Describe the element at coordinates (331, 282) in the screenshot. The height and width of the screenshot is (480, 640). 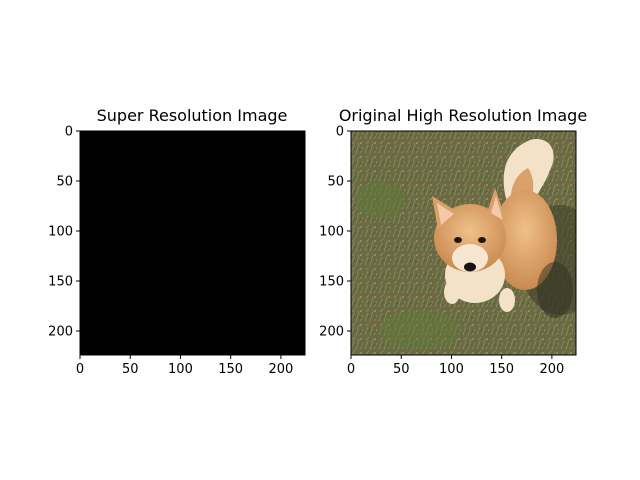
I see `right-ytick-label: 150` at that location.